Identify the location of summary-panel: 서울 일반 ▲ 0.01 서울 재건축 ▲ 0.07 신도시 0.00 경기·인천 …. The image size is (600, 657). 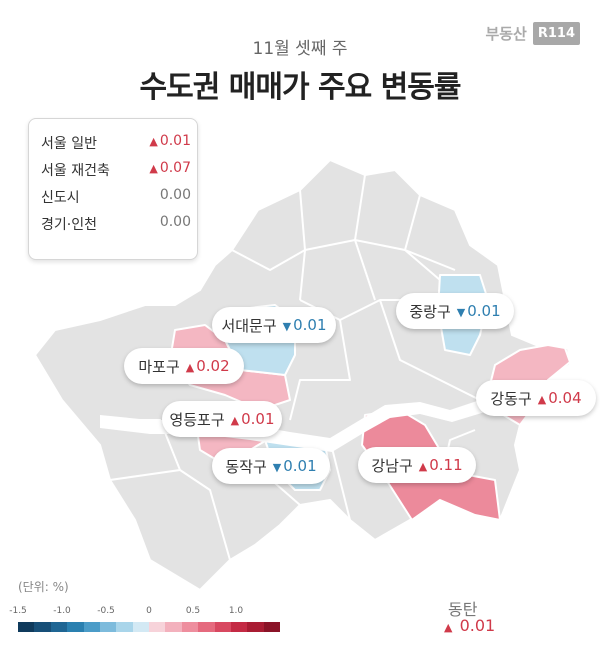
(113, 189).